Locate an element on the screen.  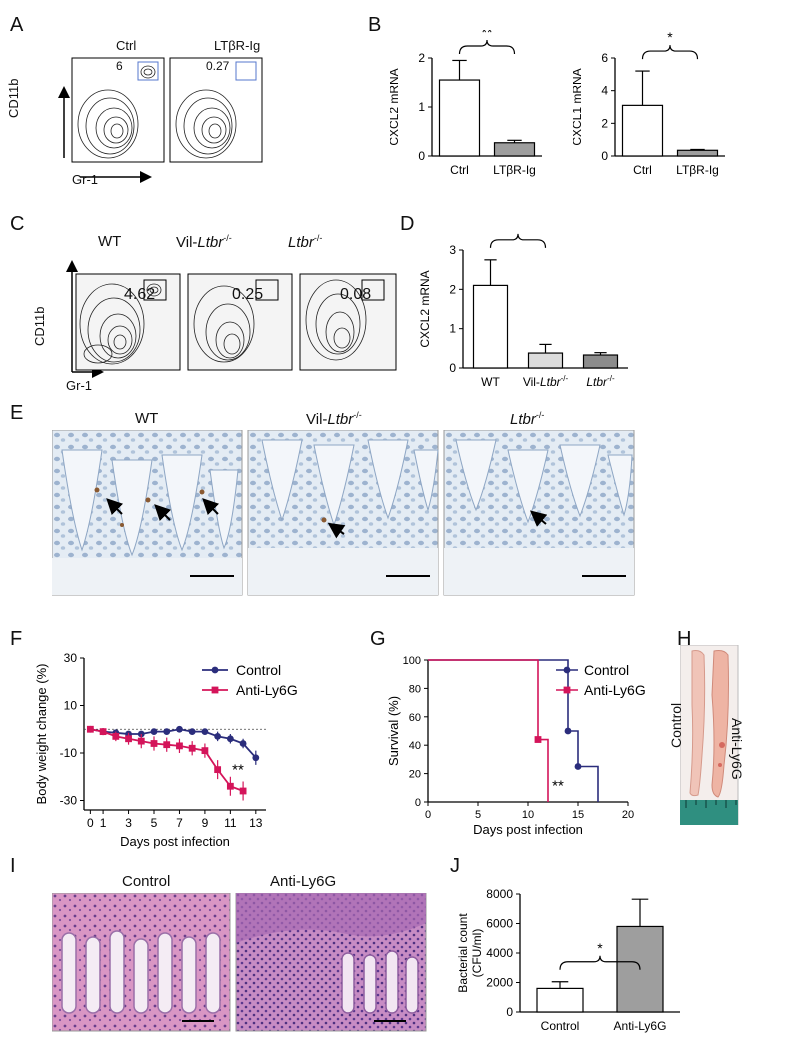
flow-plot-ltbr is located at coordinates (348, 322).